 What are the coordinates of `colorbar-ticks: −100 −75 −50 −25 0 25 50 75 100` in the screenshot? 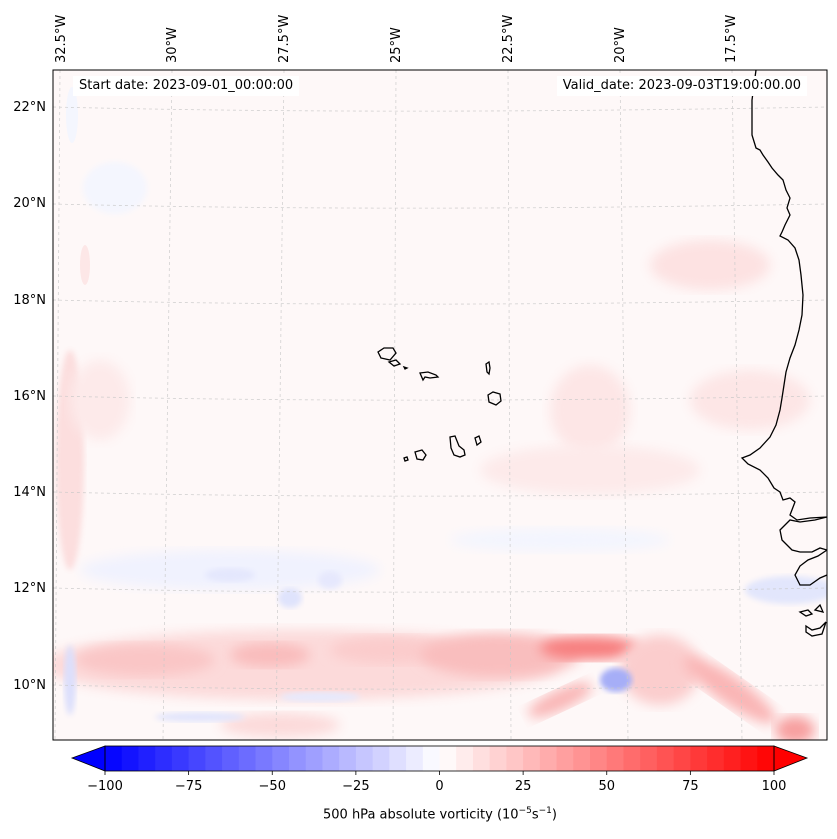 It's located at (436, 782).